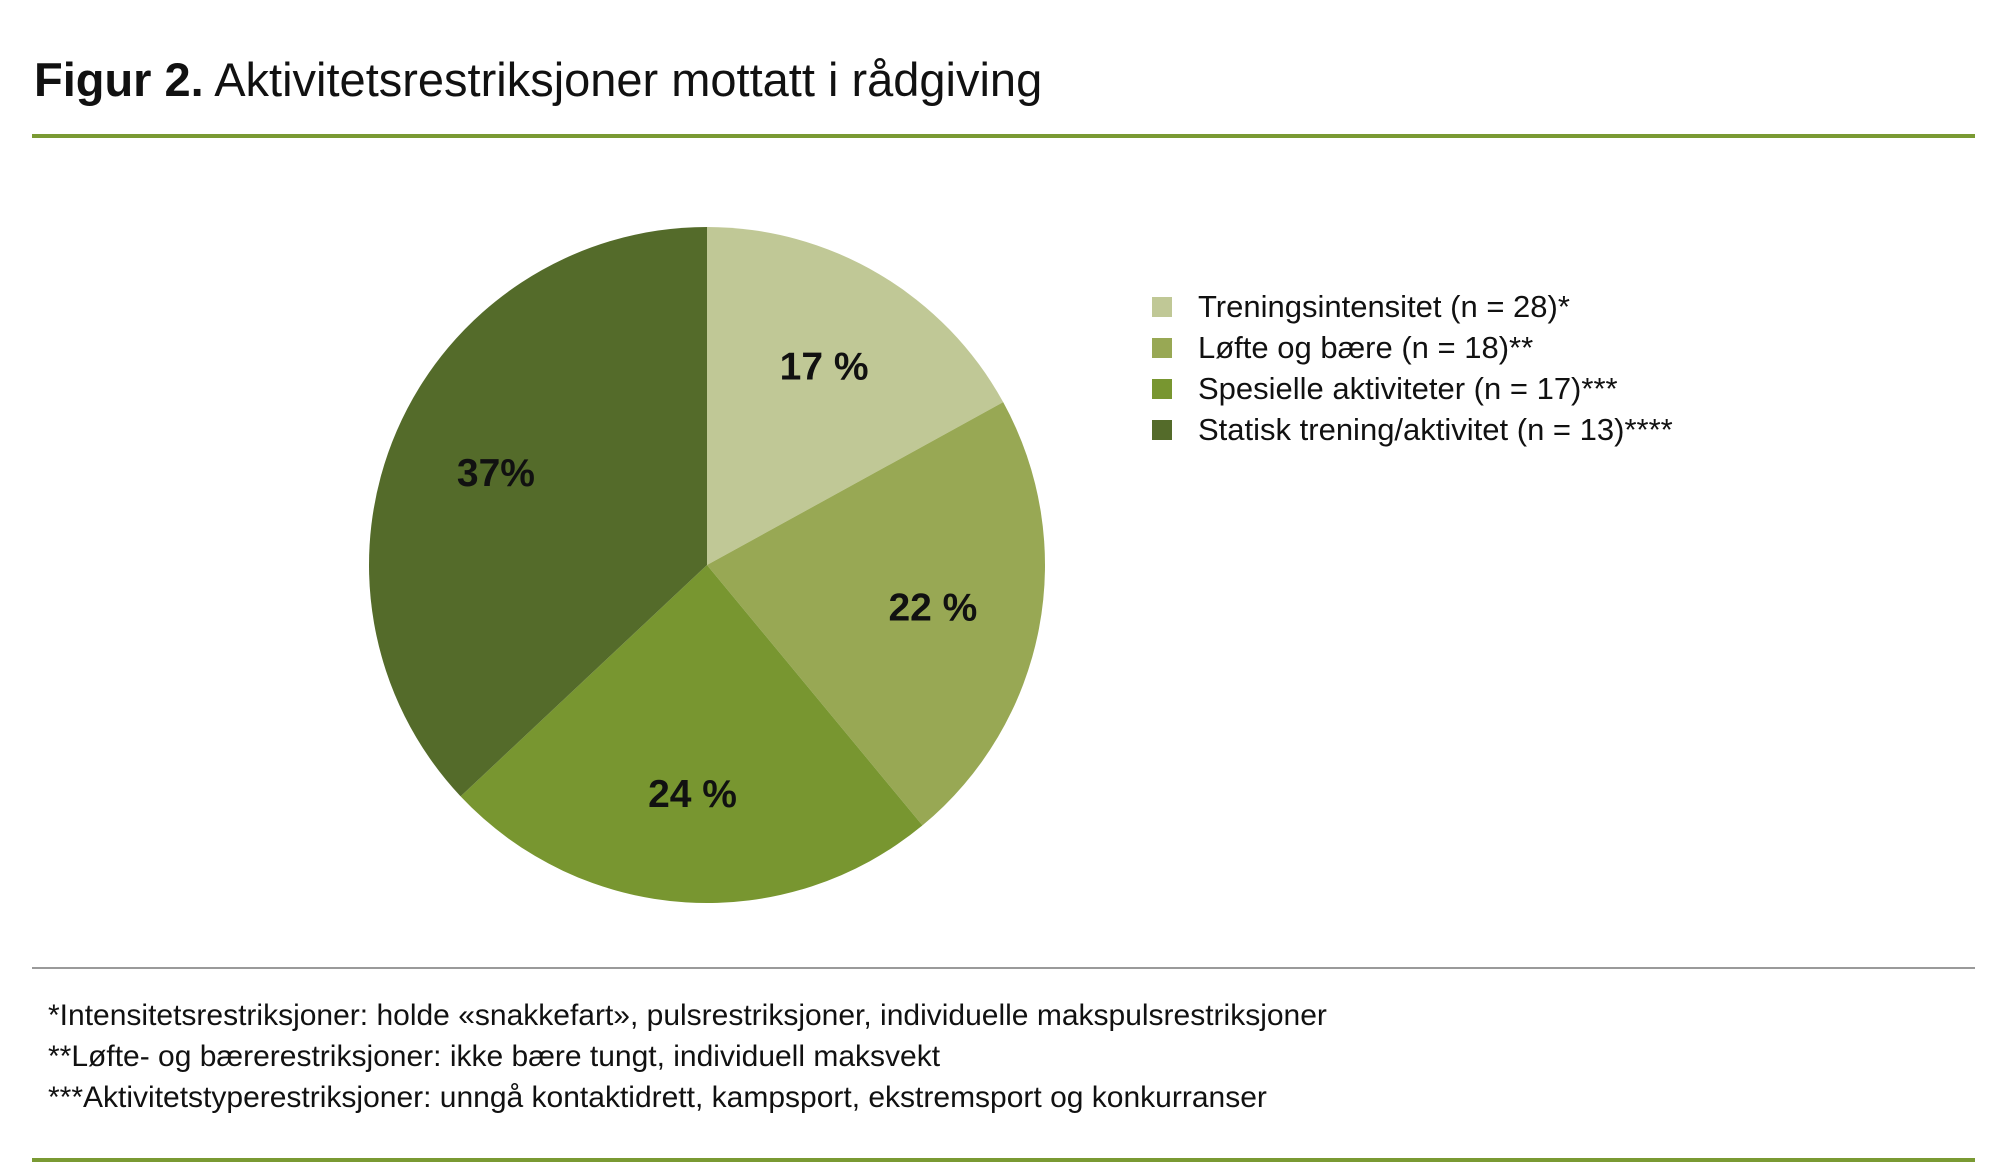 The height and width of the screenshot is (1176, 2000). Describe the element at coordinates (1366, 347) in the screenshot. I see `legend-label: Løfte og bære (n = 18)**` at that location.